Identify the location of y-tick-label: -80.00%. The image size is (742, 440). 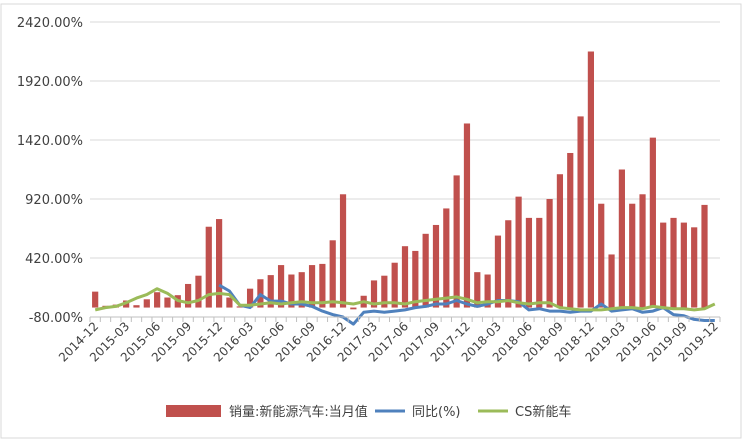
(56, 318).